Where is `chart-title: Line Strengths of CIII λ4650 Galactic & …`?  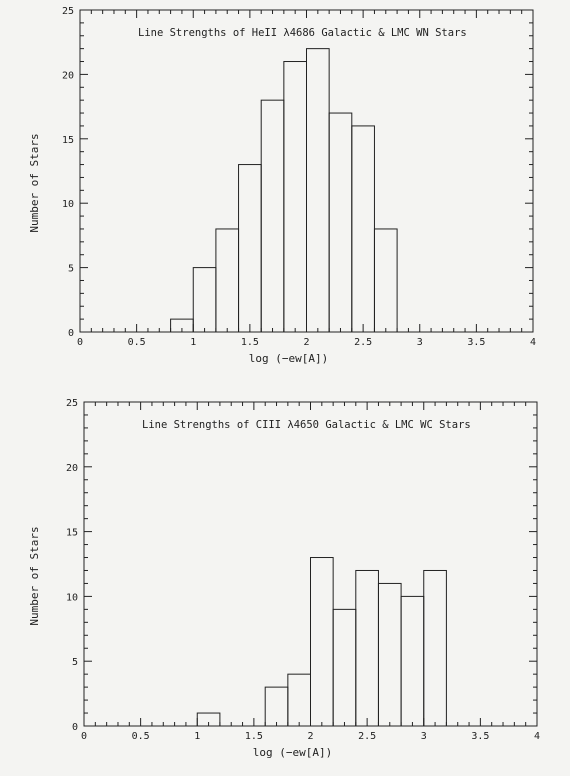 chart-title: Line Strengths of CIII λ4650 Galactic & … is located at coordinates (306, 425).